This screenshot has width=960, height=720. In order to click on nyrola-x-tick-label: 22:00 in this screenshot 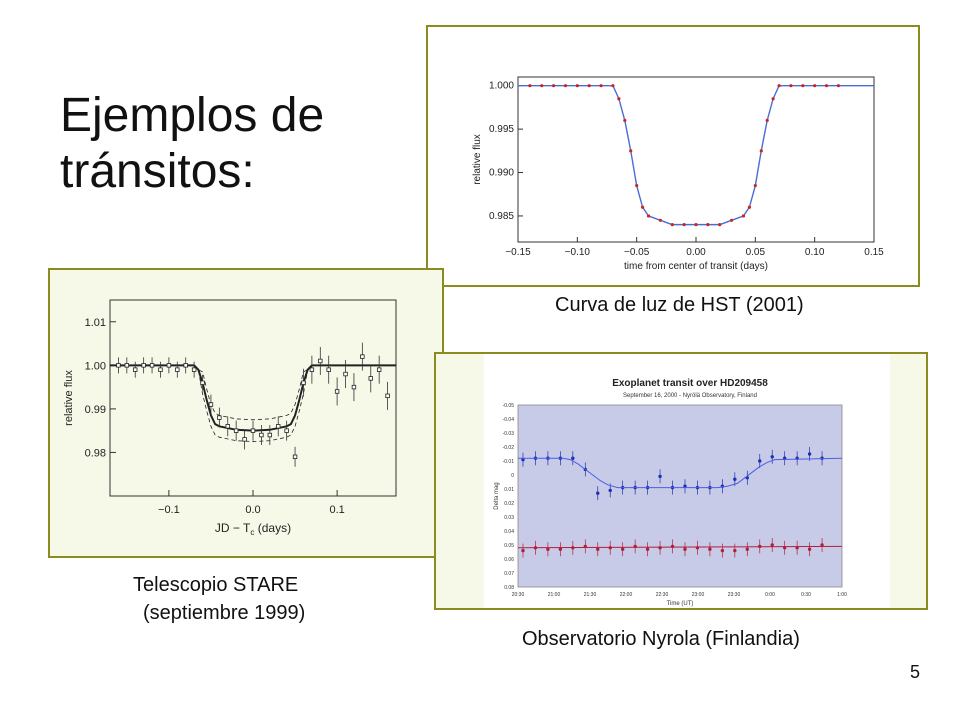, I will do `click(626, 595)`.